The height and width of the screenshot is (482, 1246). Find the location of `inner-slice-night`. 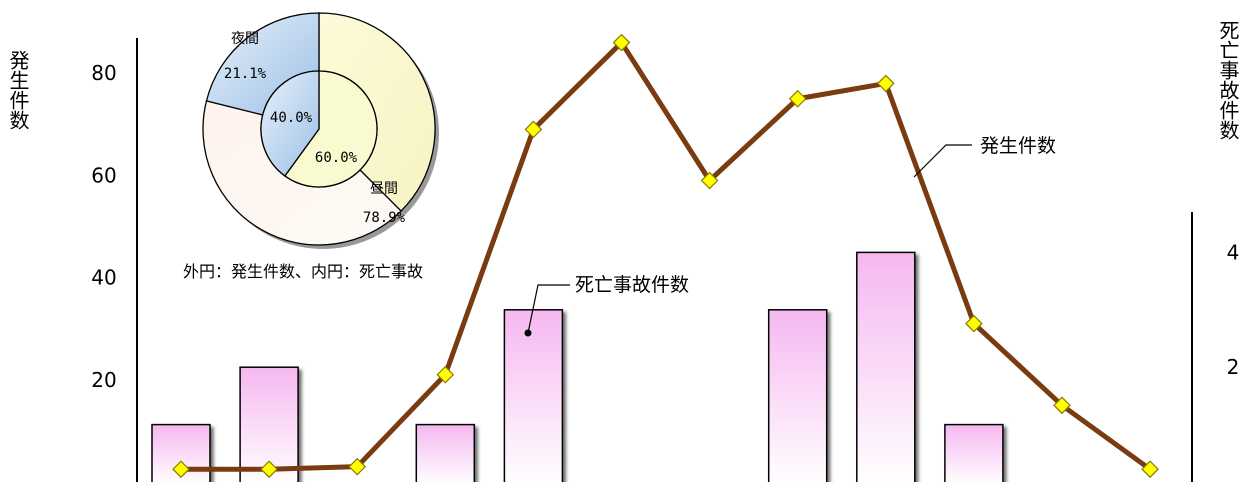

inner-slice-night is located at coordinates (290, 123).